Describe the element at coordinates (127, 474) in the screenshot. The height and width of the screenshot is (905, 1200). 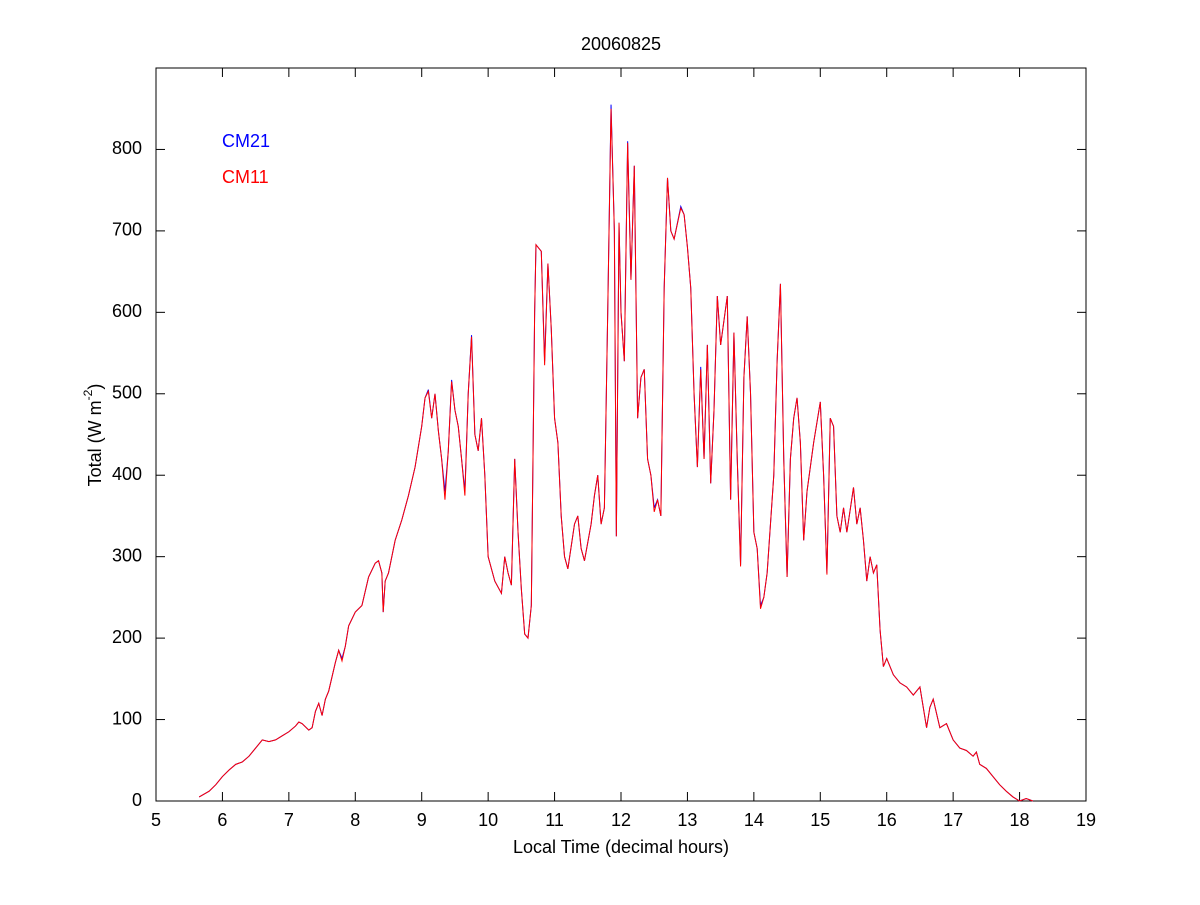
I see `y-tick-label: 400` at that location.